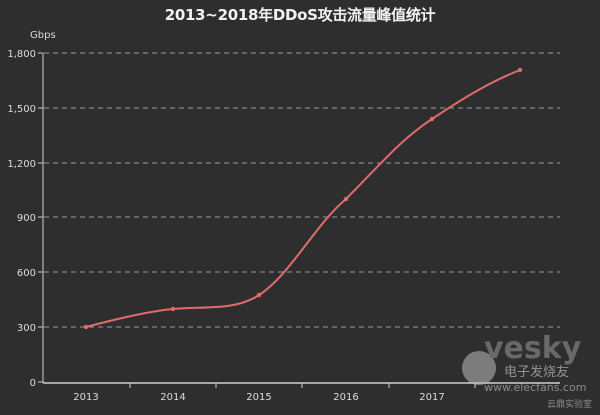  What do you see at coordinates (43, 35) in the screenshot?
I see `y-axis-unit: Gbps` at bounding box center [43, 35].